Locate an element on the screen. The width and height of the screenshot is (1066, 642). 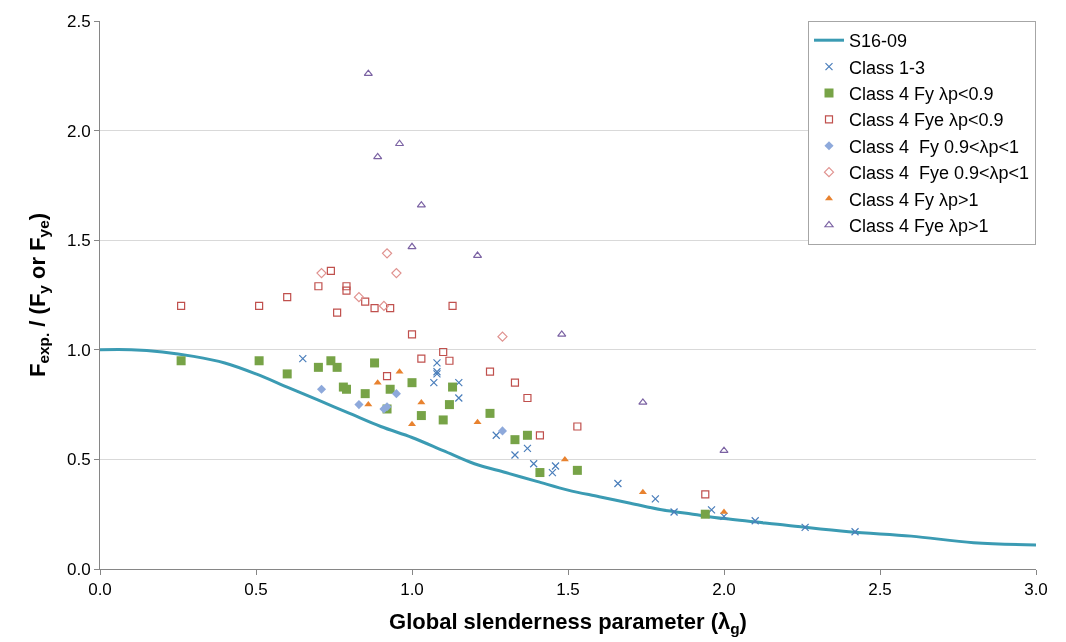
y-tick-label: 2.5 is located at coordinates (78, 21).